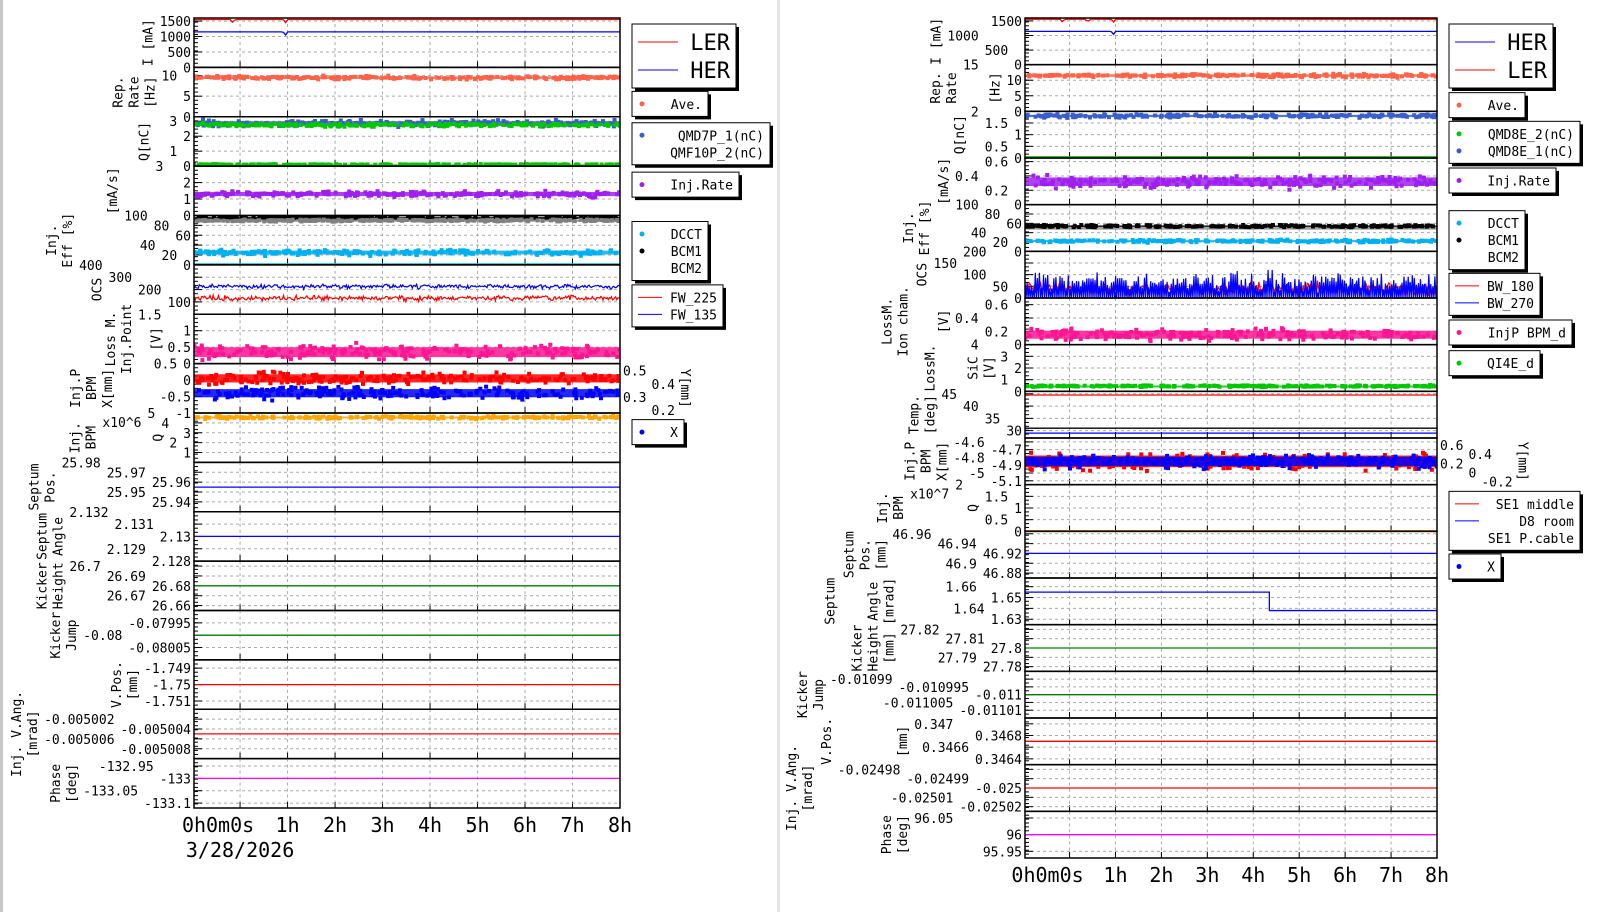 Image resolution: width=1606 pixels, height=912 pixels. Describe the element at coordinates (1231, 33) in the screenshot. I see `series-her-line` at that location.